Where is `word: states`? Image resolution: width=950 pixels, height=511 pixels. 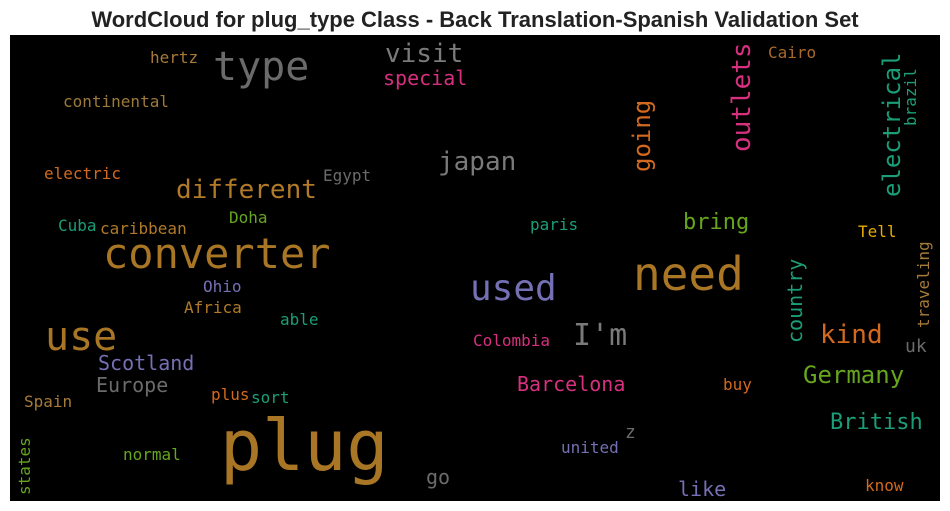 word: states is located at coordinates (24, 466).